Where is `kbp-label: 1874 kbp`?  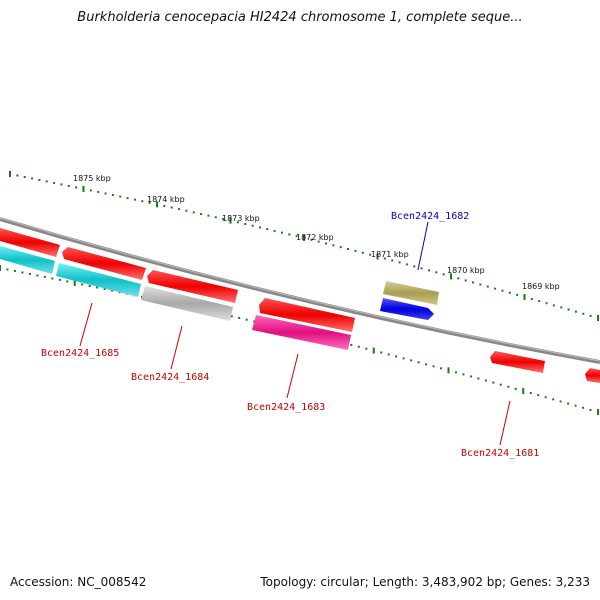
kbp-label: 1874 kbp is located at coordinates (166, 199).